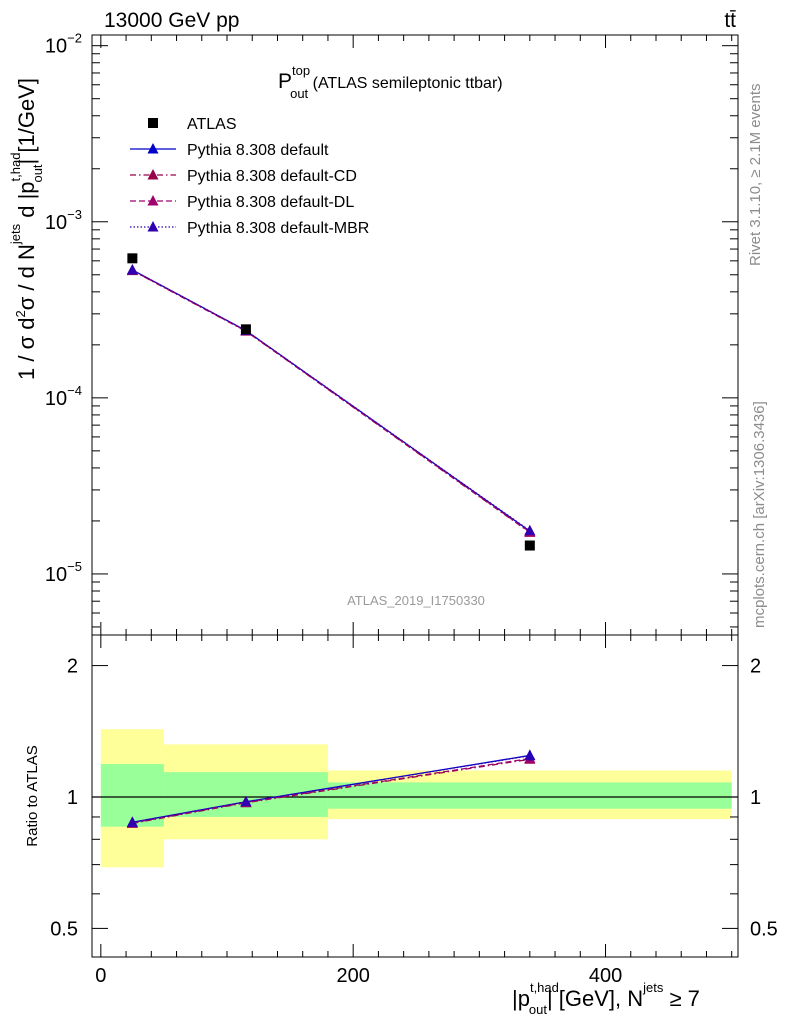 Image resolution: width=786 pixels, height=1024 pixels. I want to click on y-tick-label-ratio-right: 2, so click(755, 667).